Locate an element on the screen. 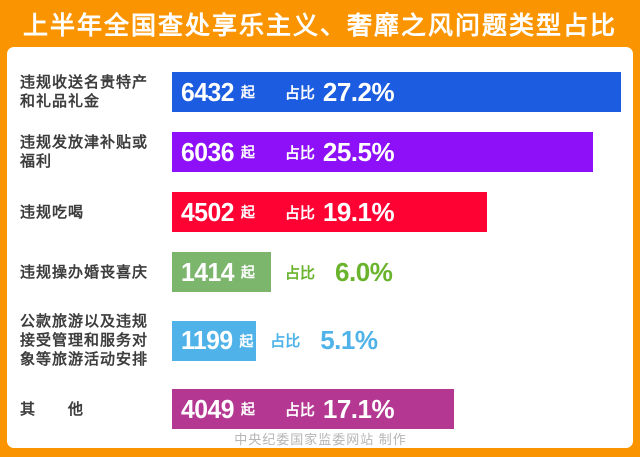  pct-value: 27.2% is located at coordinates (358, 91).